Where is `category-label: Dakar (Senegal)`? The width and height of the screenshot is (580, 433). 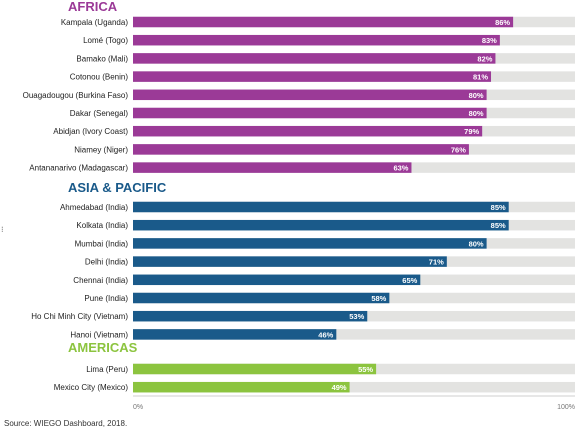 category-label: Dakar (Senegal) is located at coordinates (99, 113).